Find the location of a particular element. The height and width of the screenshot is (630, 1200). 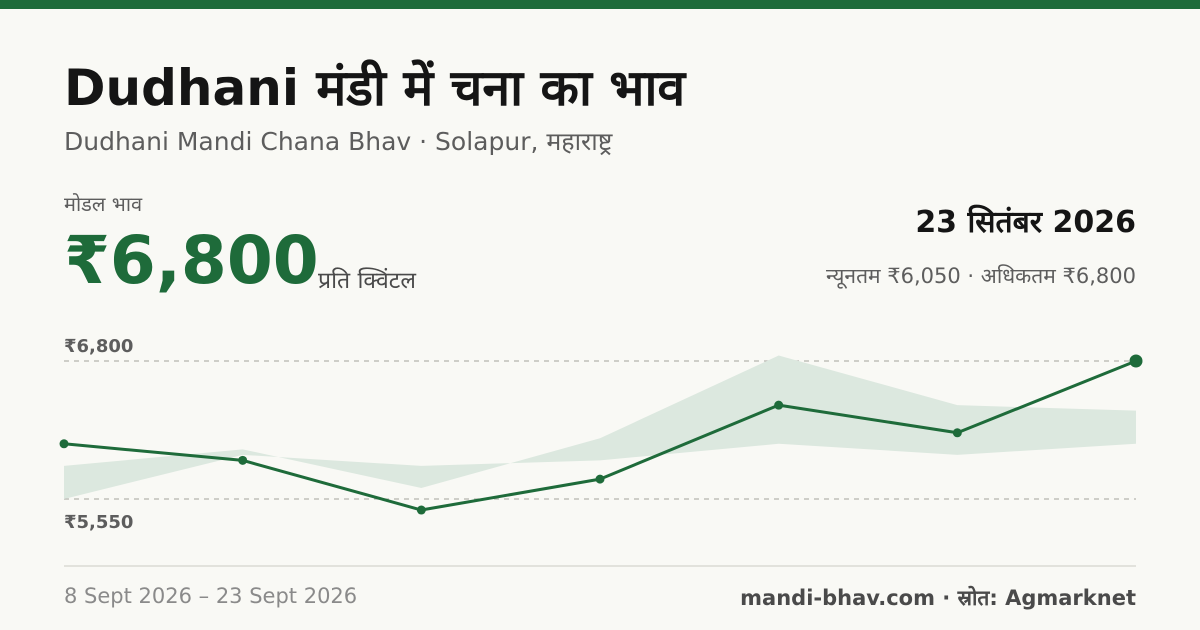

price-unit: प्रति क्विंटल is located at coordinates (367, 281).